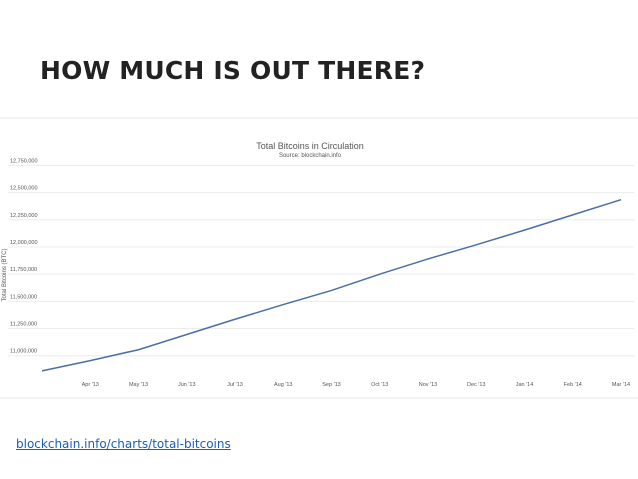 The image size is (638, 479). I want to click on slide-title: HOW MUCH IS OUT THERE?, so click(233, 70).